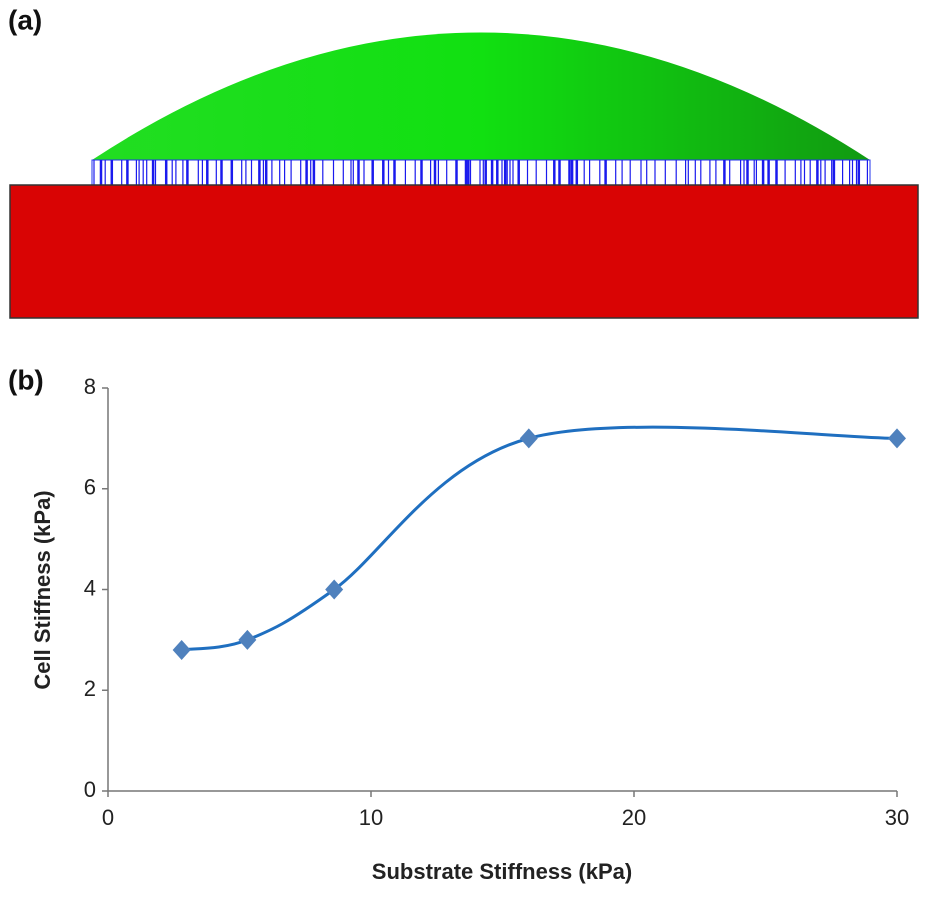 The height and width of the screenshot is (897, 927). Describe the element at coordinates (90, 386) in the screenshot. I see `y-tick-label: 8` at that location.